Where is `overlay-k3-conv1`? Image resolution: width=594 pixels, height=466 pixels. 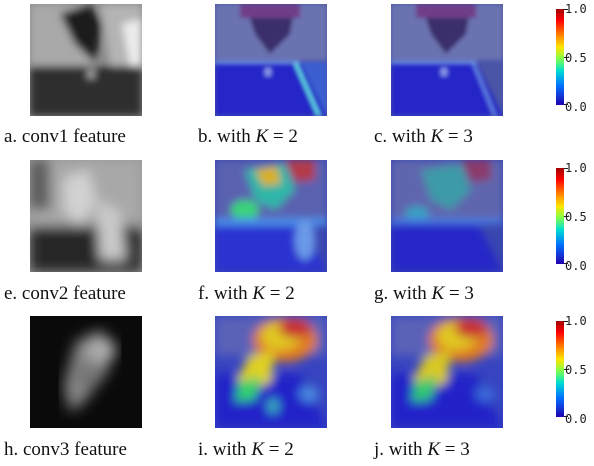 overlay-k3-conv1 is located at coordinates (447, 60).